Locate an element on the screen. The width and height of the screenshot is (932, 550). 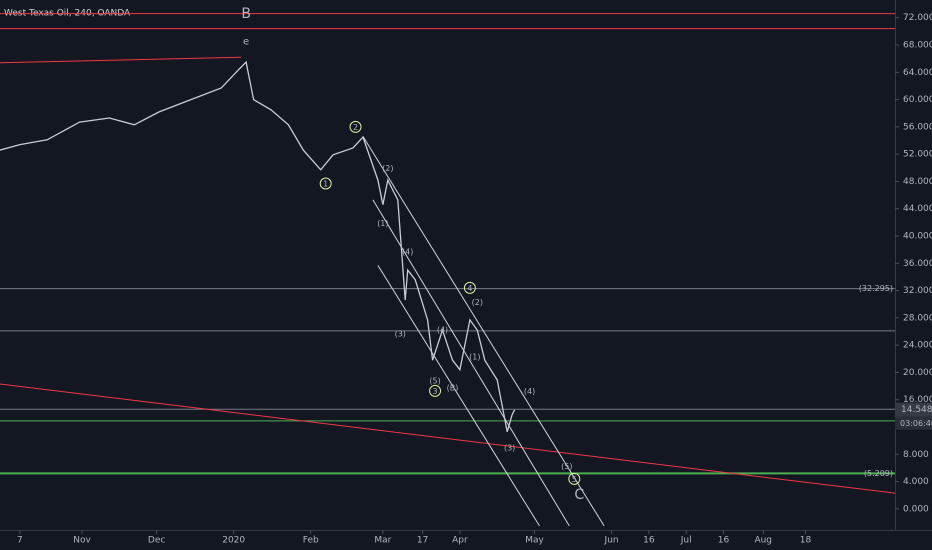
y-tick-label: 8.000 is located at coordinates (916, 455).